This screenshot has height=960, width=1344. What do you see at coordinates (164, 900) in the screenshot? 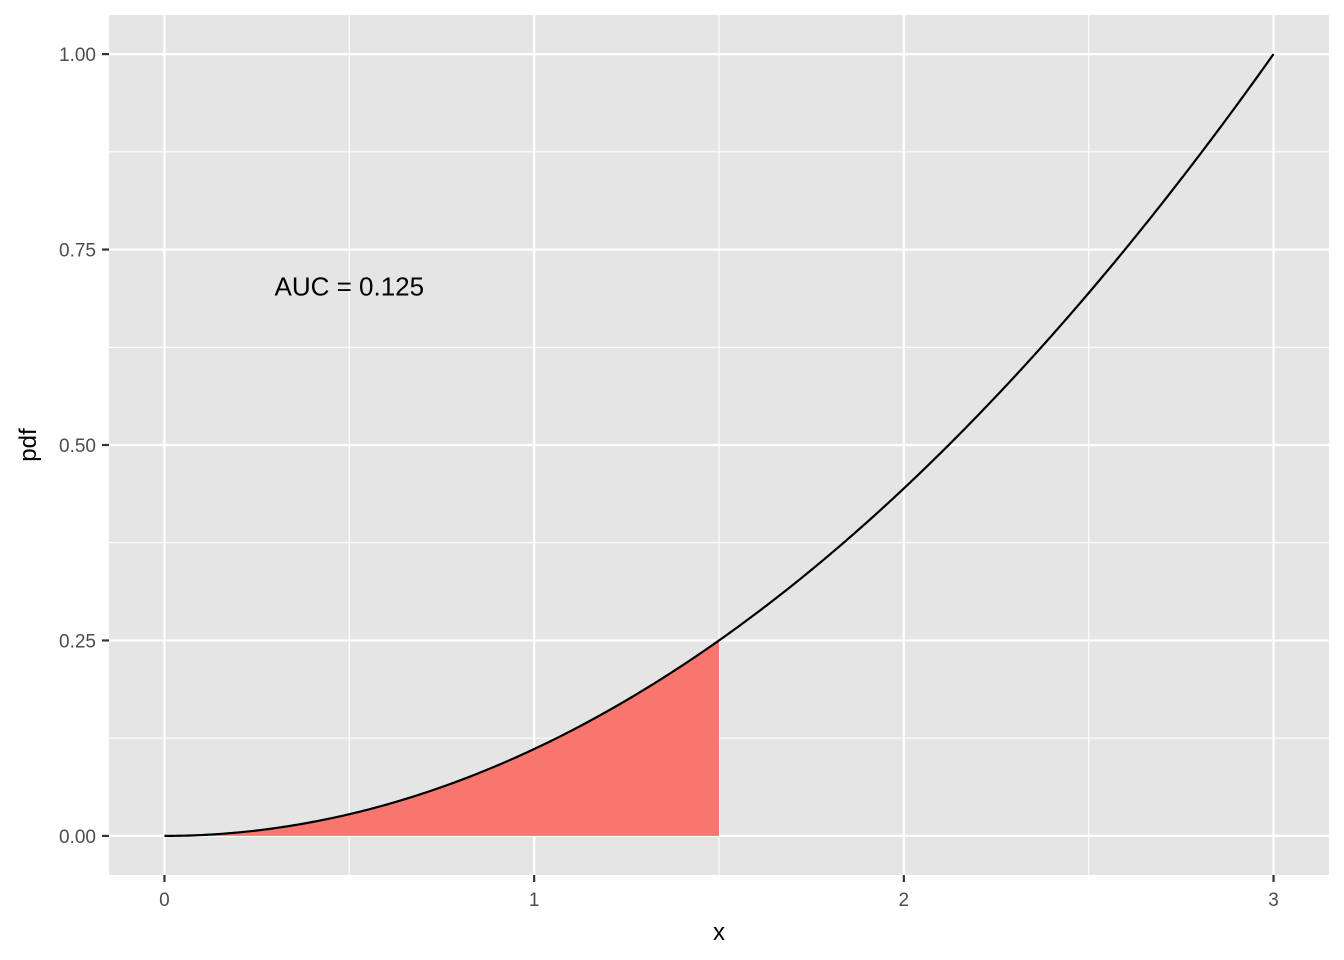
I see `x-tick-label: 0` at bounding box center [164, 900].